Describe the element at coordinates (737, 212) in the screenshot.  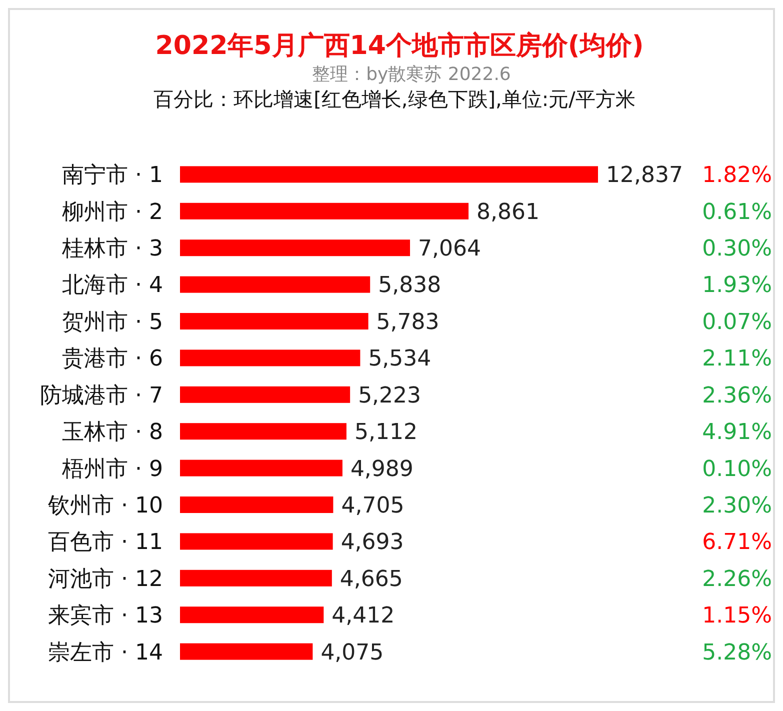
I see `data-label: 0.61%` at that location.